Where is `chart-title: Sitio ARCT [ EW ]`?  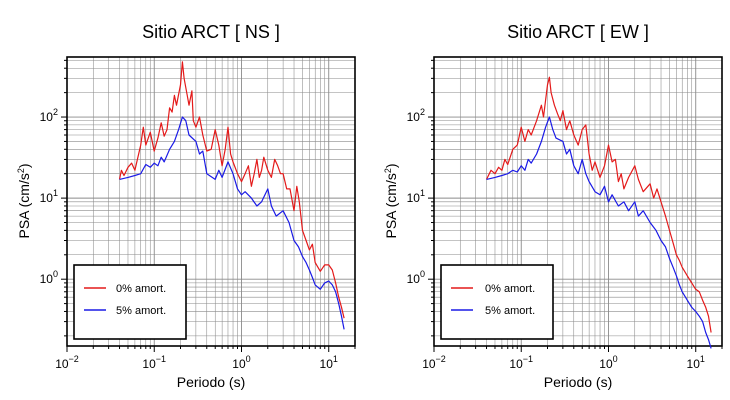
chart-title: Sitio ARCT [ EW ] is located at coordinates (578, 32).